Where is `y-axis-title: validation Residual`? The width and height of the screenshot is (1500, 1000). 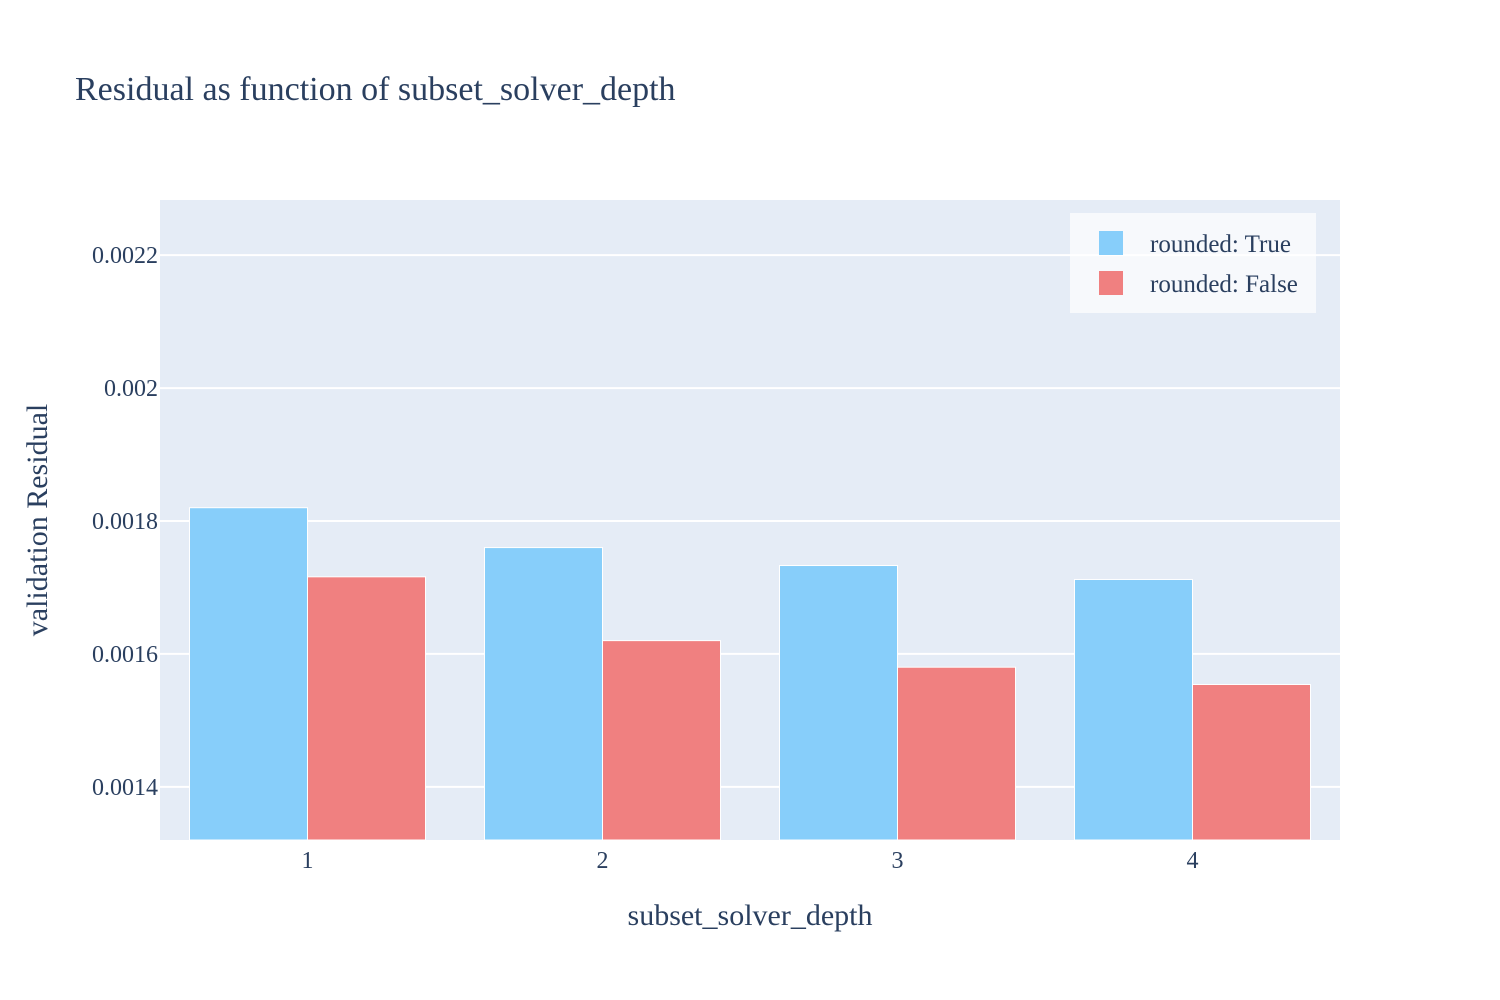
y-axis-title: validation Residual is located at coordinates (37, 520).